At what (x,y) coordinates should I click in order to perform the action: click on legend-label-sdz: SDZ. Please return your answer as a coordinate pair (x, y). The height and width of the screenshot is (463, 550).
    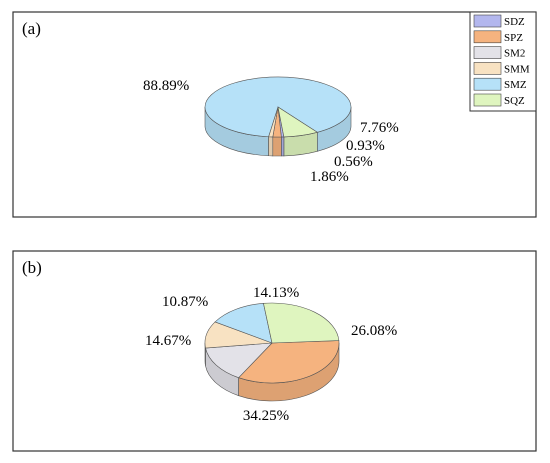
    Looking at the image, I should click on (514, 22).